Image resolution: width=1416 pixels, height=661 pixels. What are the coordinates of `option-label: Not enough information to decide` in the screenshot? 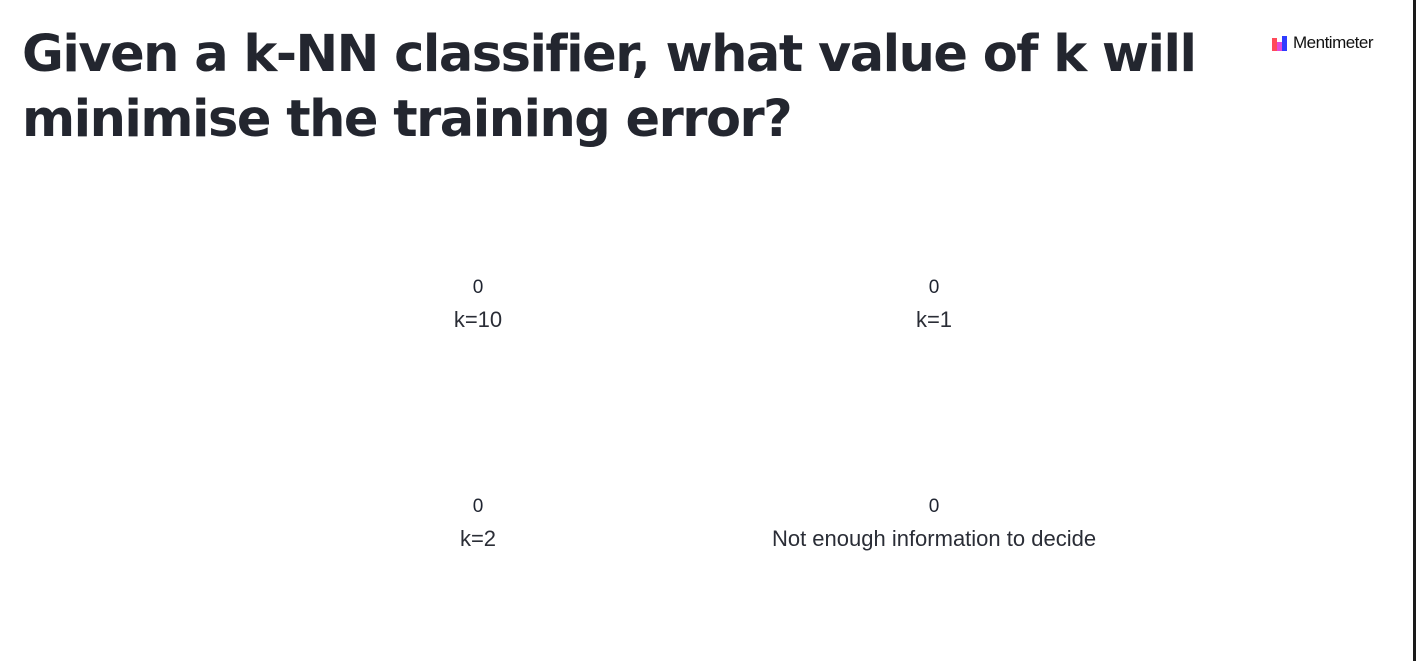 It's located at (934, 538).